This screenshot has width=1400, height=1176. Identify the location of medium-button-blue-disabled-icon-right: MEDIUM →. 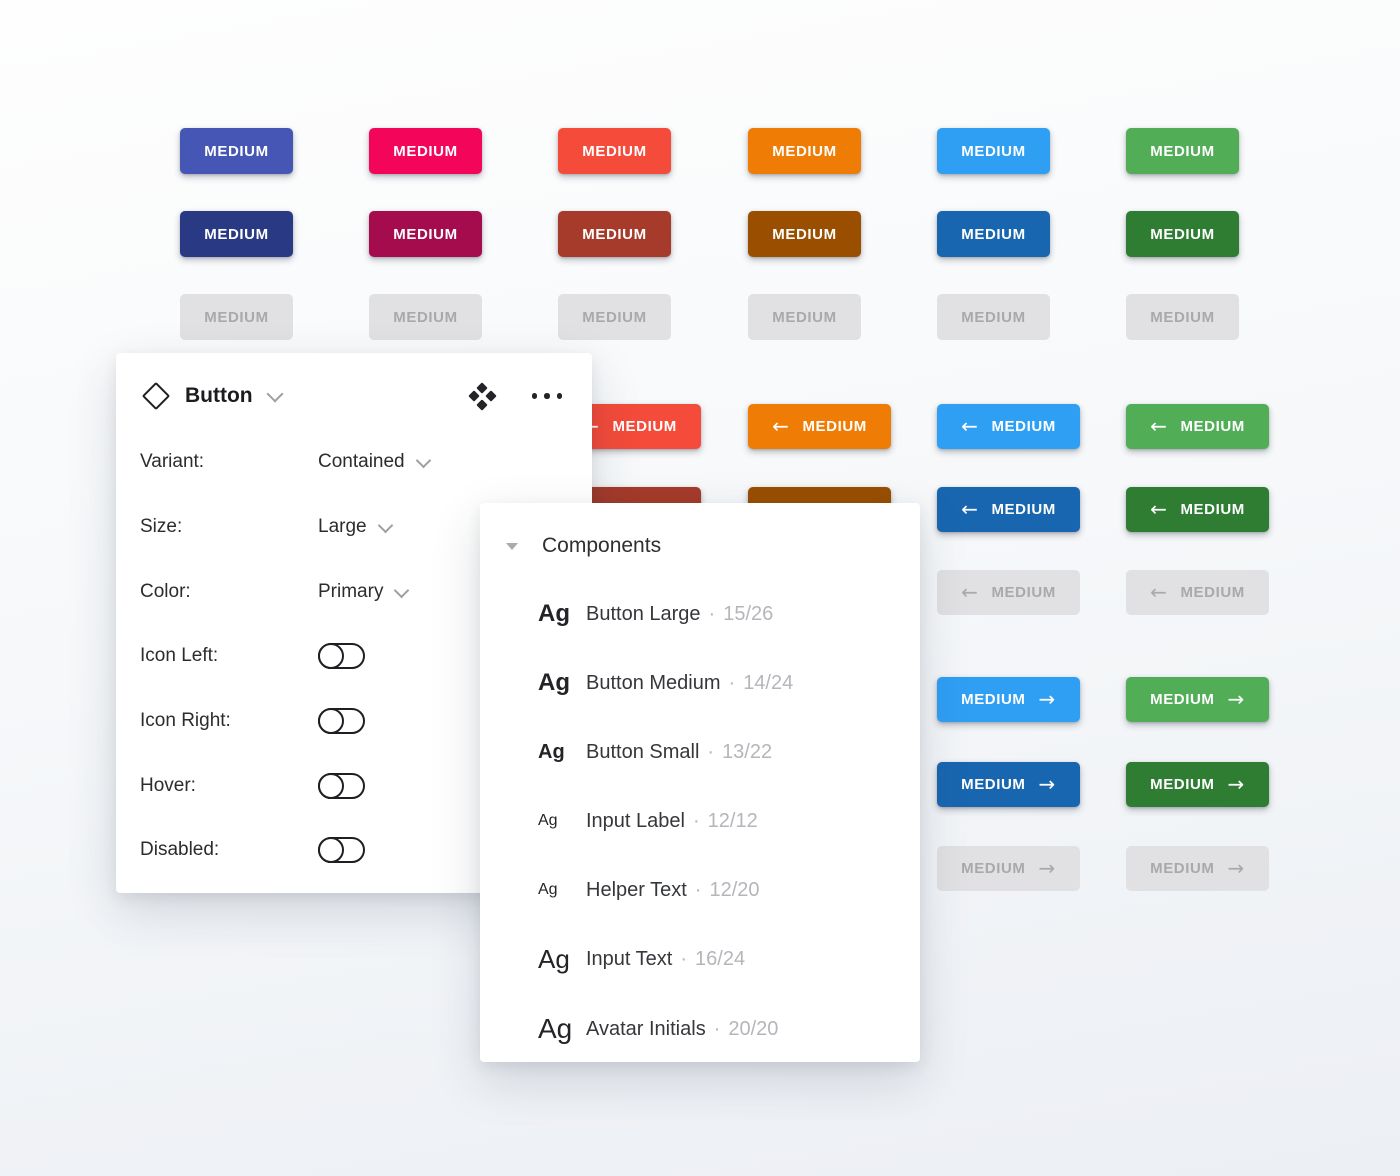
(1008, 868).